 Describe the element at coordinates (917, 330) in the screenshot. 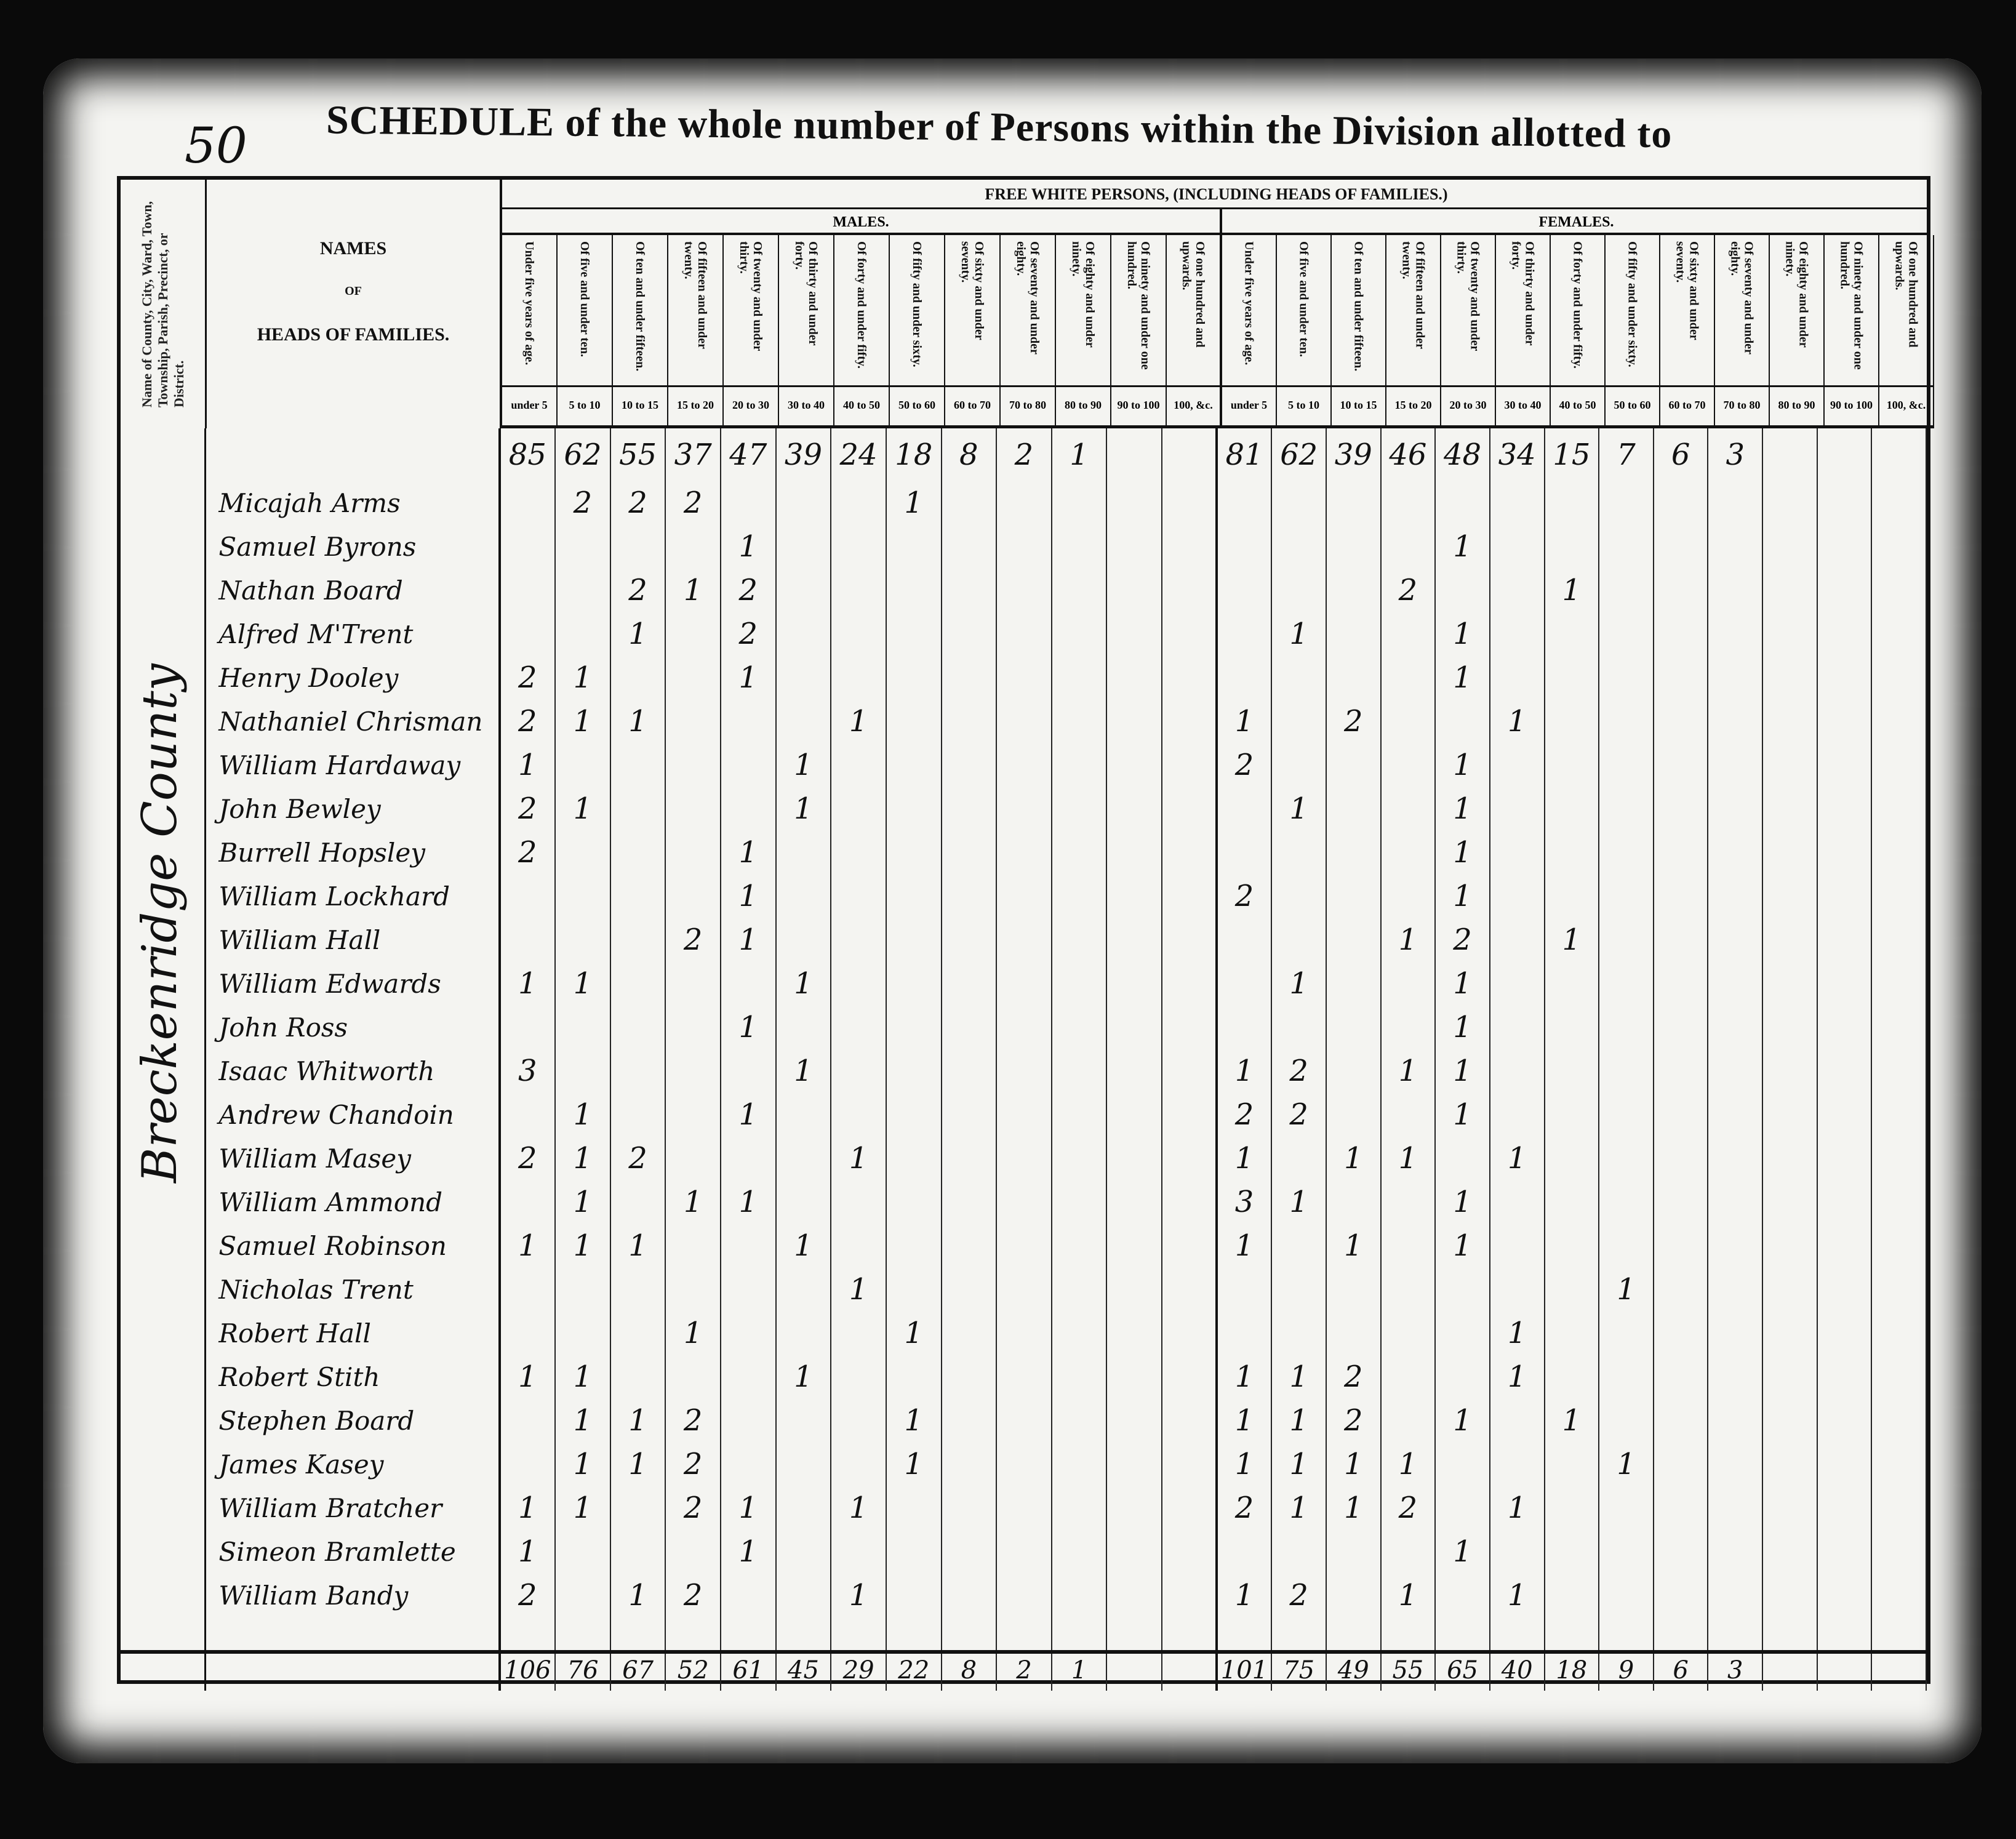

I see `male-age-column-header: Of fifty and under sixty. 50 to 60` at that location.